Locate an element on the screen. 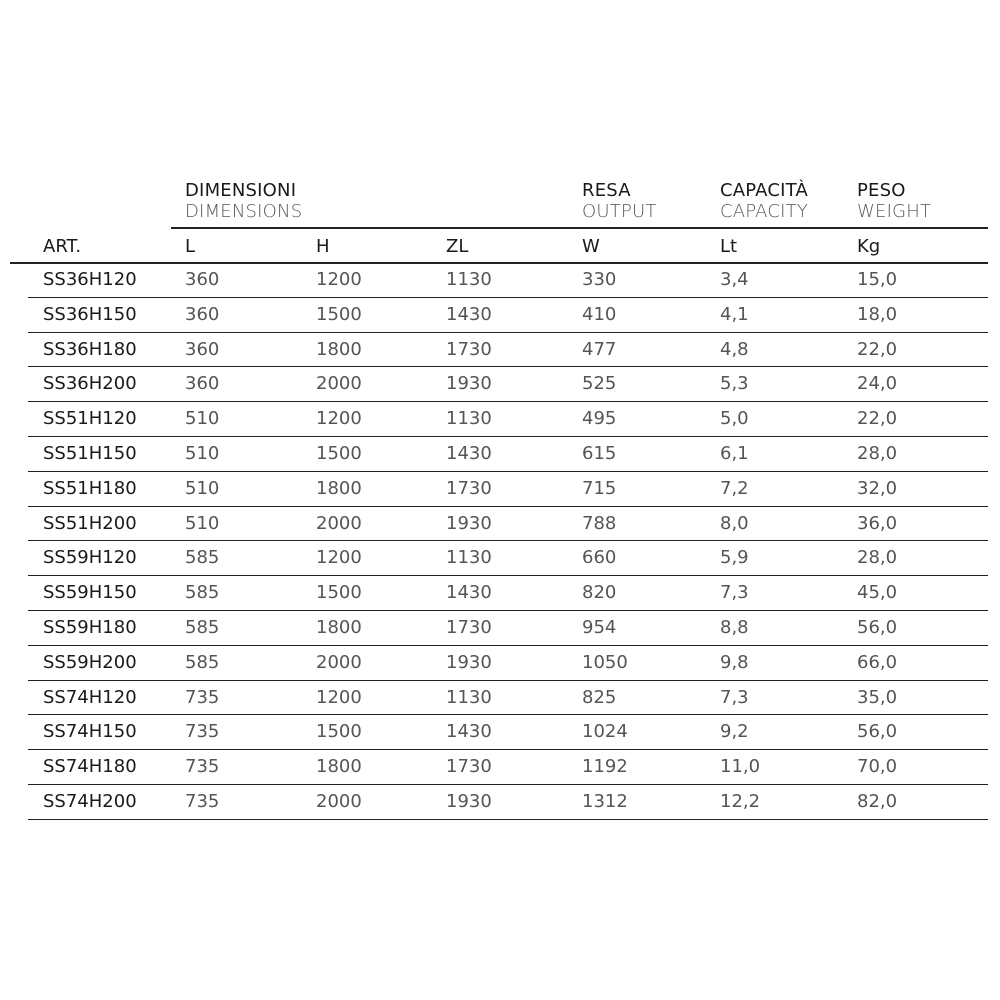 Image resolution: width=1000 pixels, height=1000 pixels. cell-h: 1800 is located at coordinates (339, 488).